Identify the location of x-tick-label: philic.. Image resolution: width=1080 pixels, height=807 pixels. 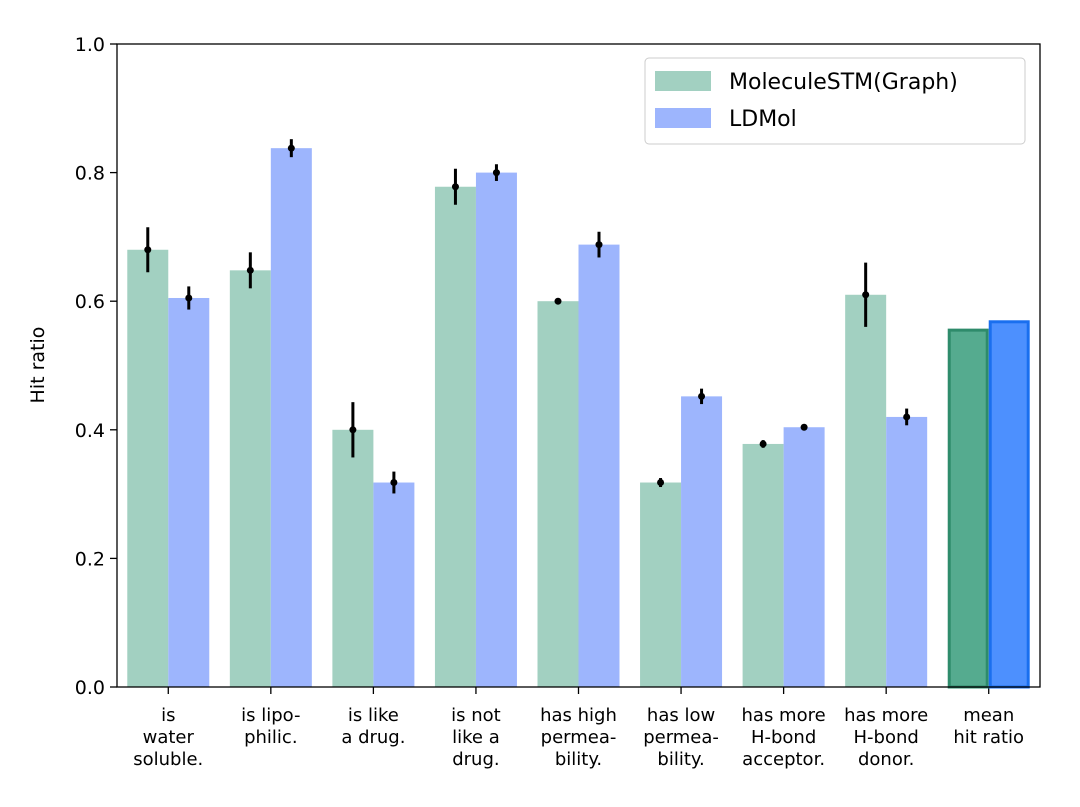
(270, 737).